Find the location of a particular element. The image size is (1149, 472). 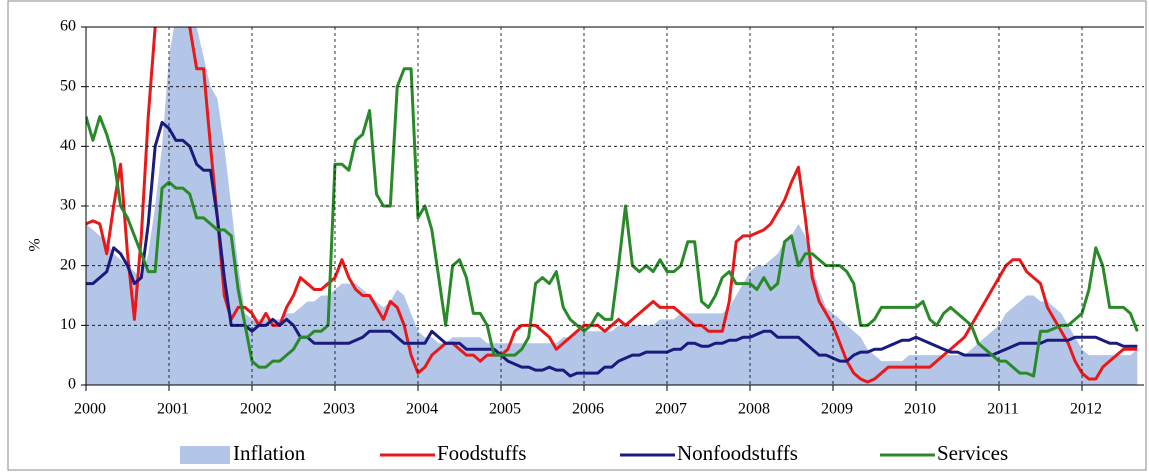

x-tick-label: 2005 is located at coordinates (505, 409).